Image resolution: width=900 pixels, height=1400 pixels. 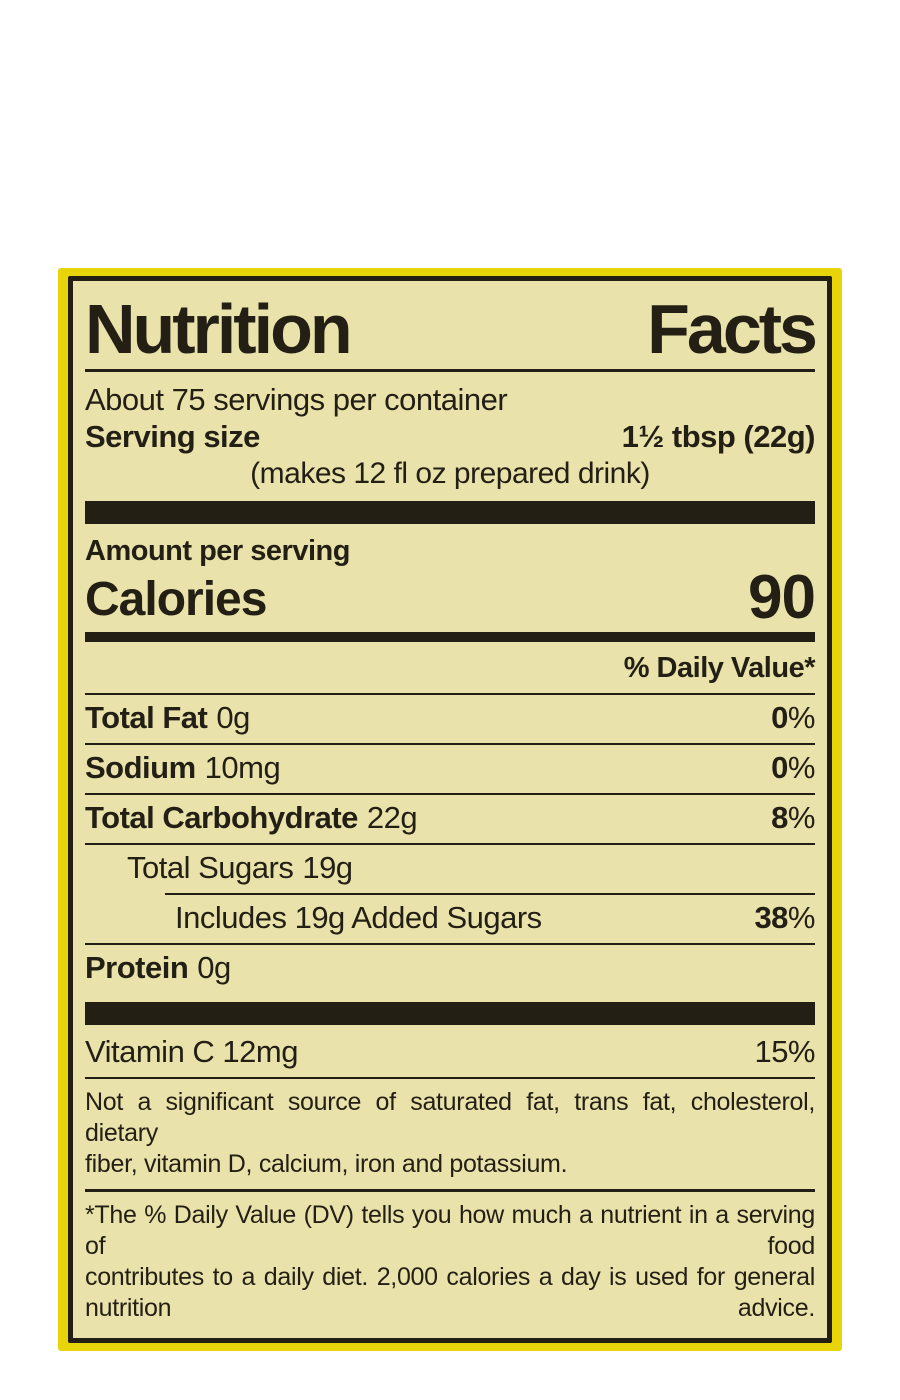 What do you see at coordinates (793, 818) in the screenshot?
I see `nutrient-dv: 8%` at bounding box center [793, 818].